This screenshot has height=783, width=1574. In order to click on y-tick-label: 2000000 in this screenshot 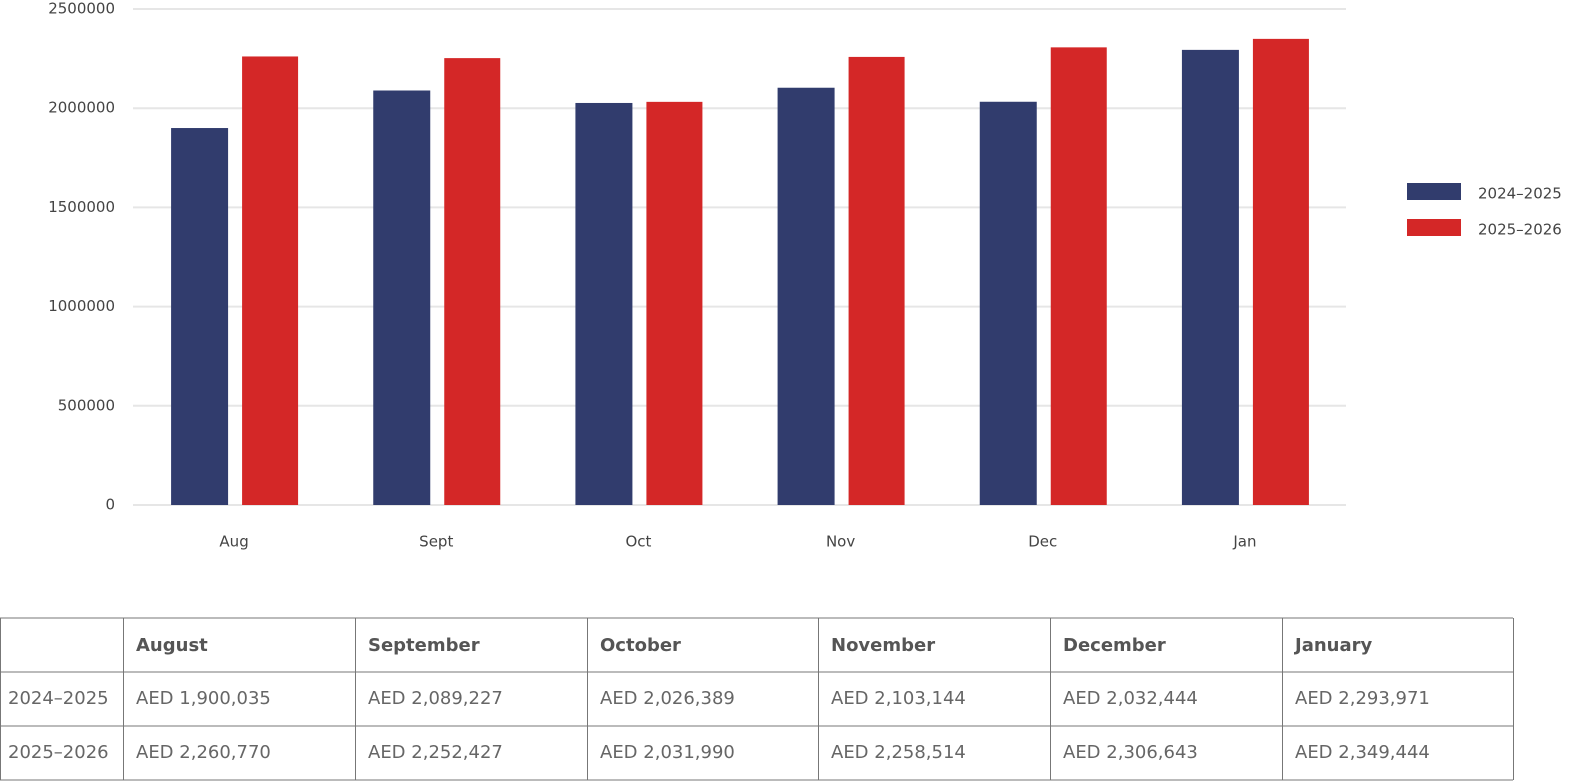, I will do `click(81, 108)`.